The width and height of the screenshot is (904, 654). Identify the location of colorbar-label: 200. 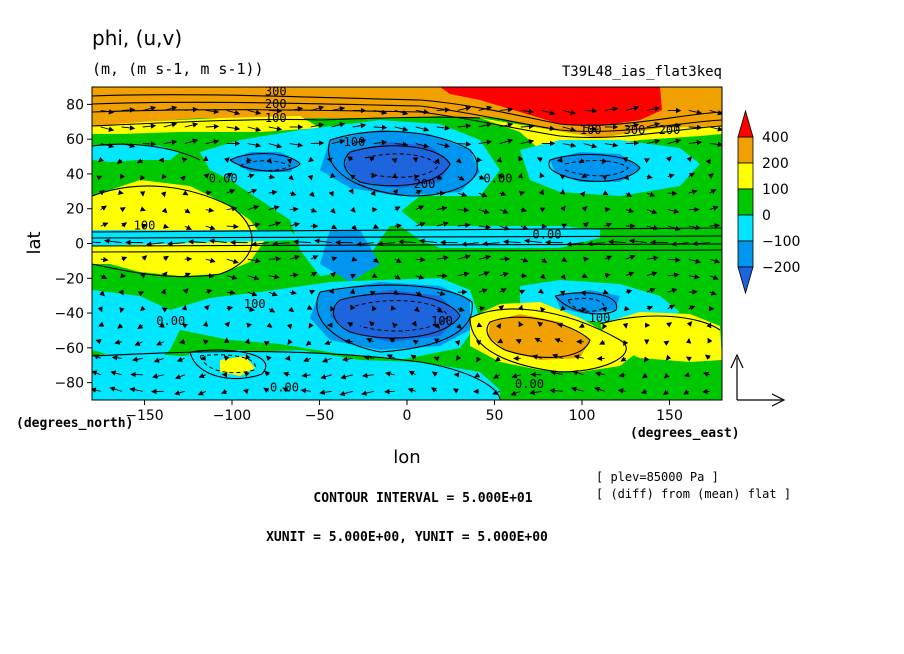
(775, 164).